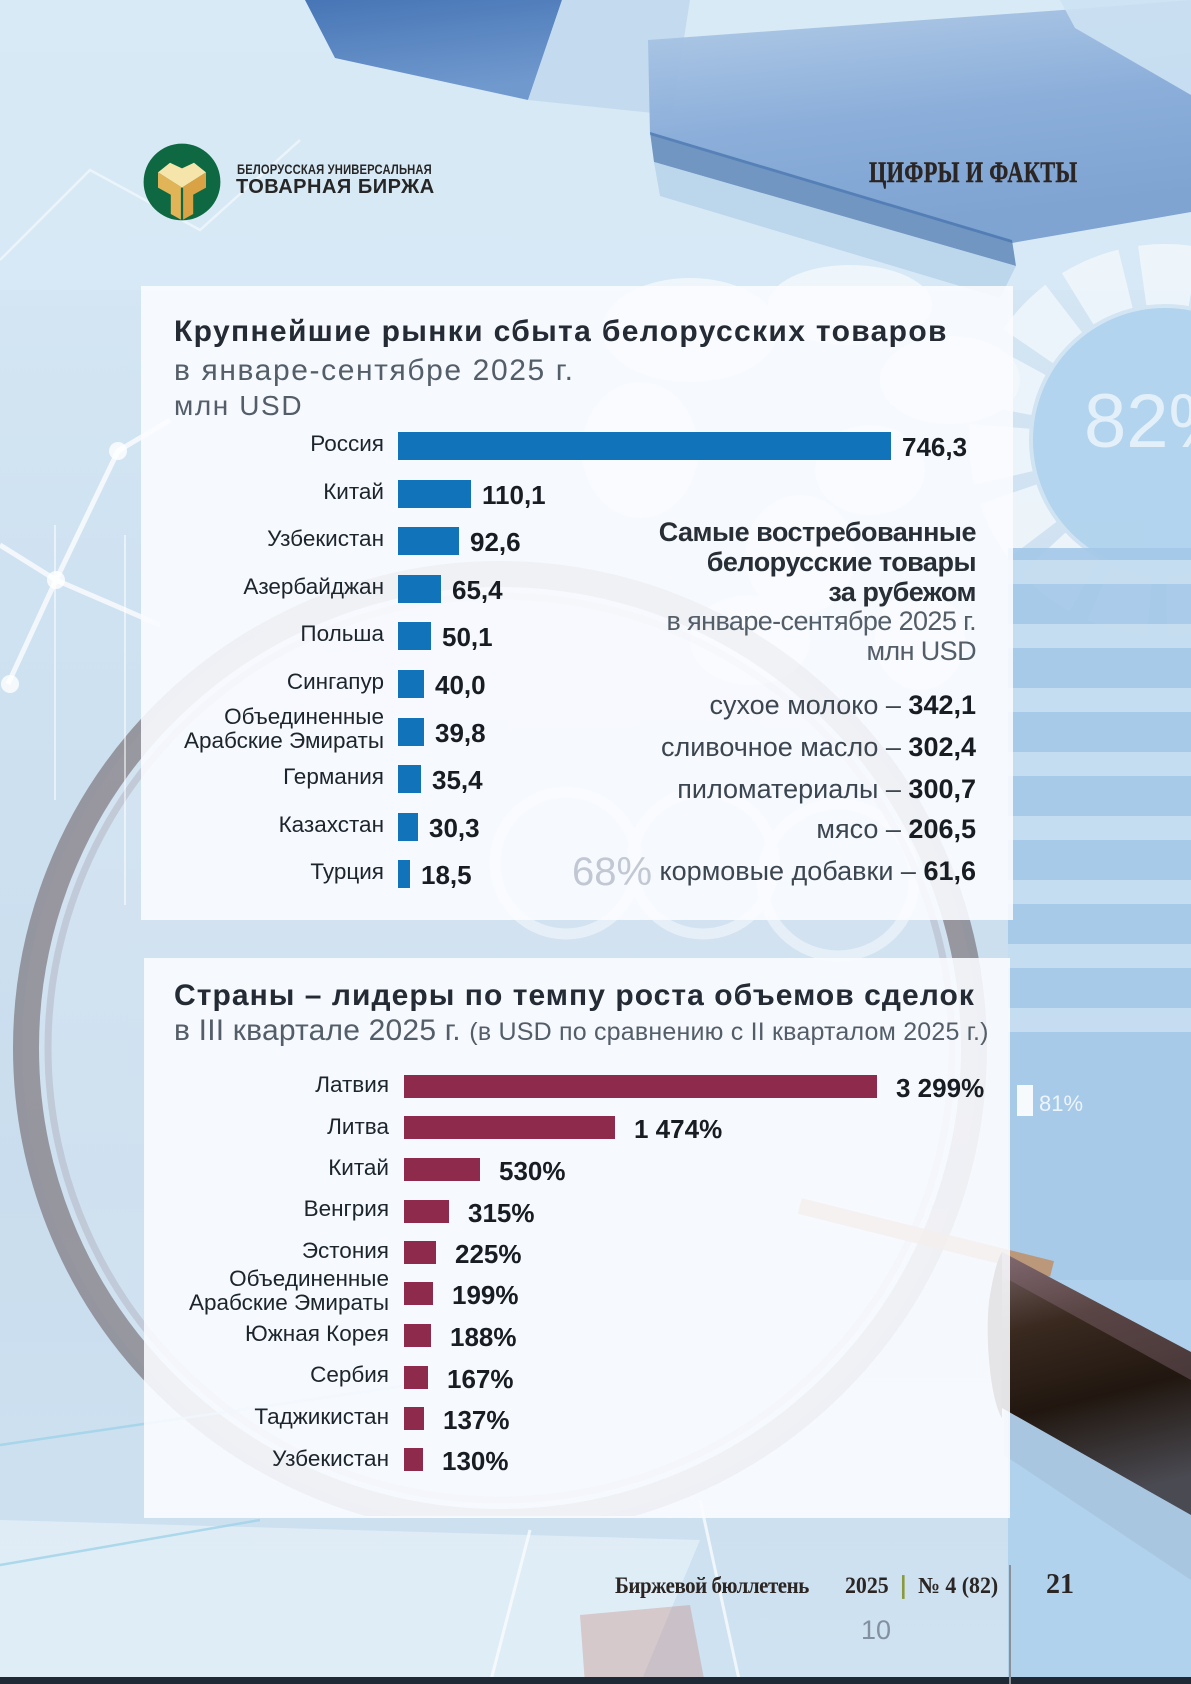 Image resolution: width=1191 pixels, height=1684 pixels. Describe the element at coordinates (876, 1630) in the screenshot. I see `svg-text: 10` at that location.